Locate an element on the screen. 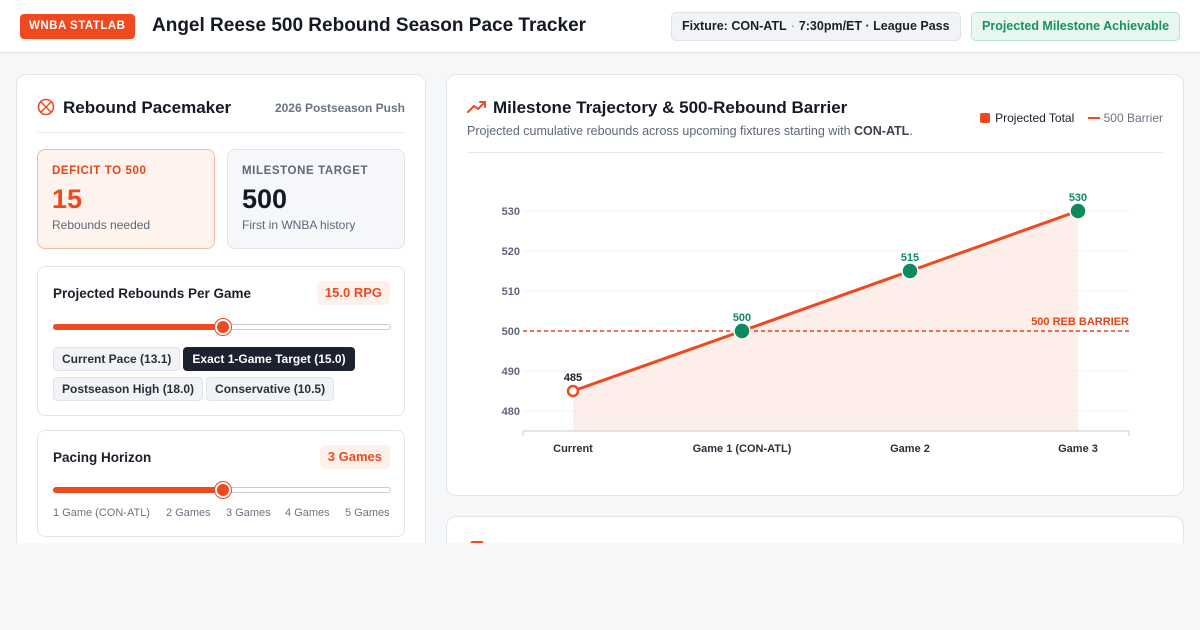  horizon-title: Pacing Horizon is located at coordinates (102, 457).